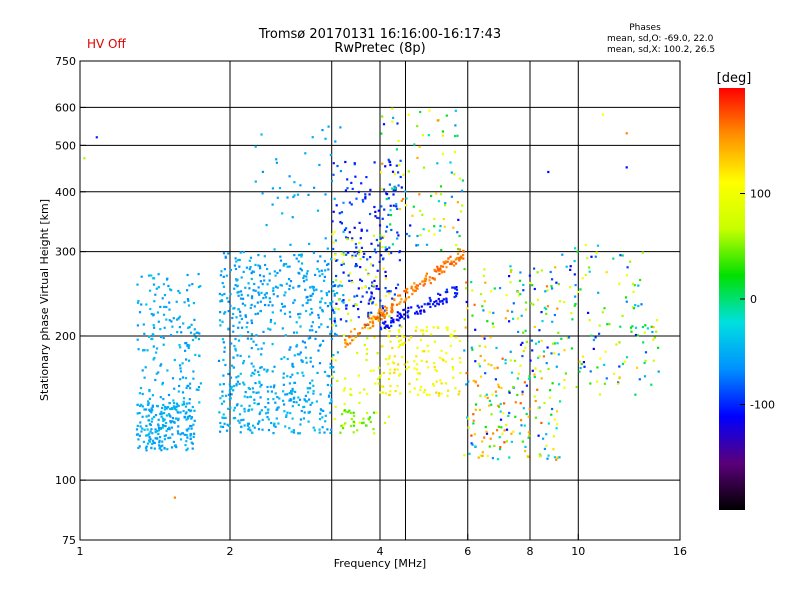  What do you see at coordinates (80, 551) in the screenshot?
I see `x-tick-label: 1` at bounding box center [80, 551].